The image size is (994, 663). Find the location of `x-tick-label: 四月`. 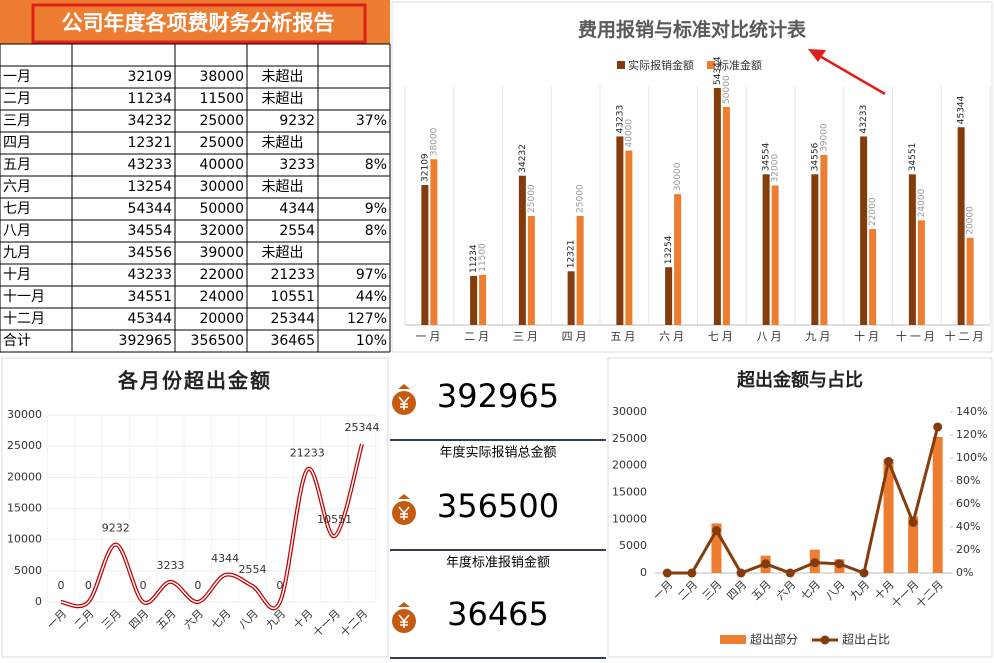

x-tick-label: 四月 is located at coordinates (139, 619).